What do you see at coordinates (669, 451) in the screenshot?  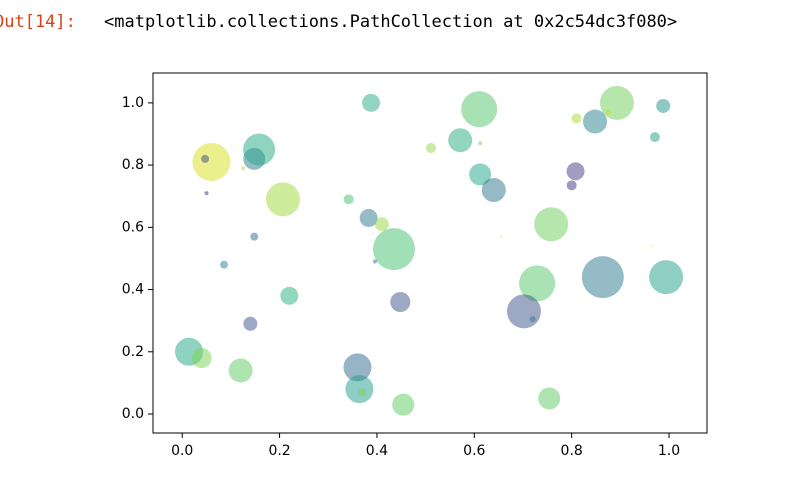 I see `x-tick-label: 1.0` at bounding box center [669, 451].